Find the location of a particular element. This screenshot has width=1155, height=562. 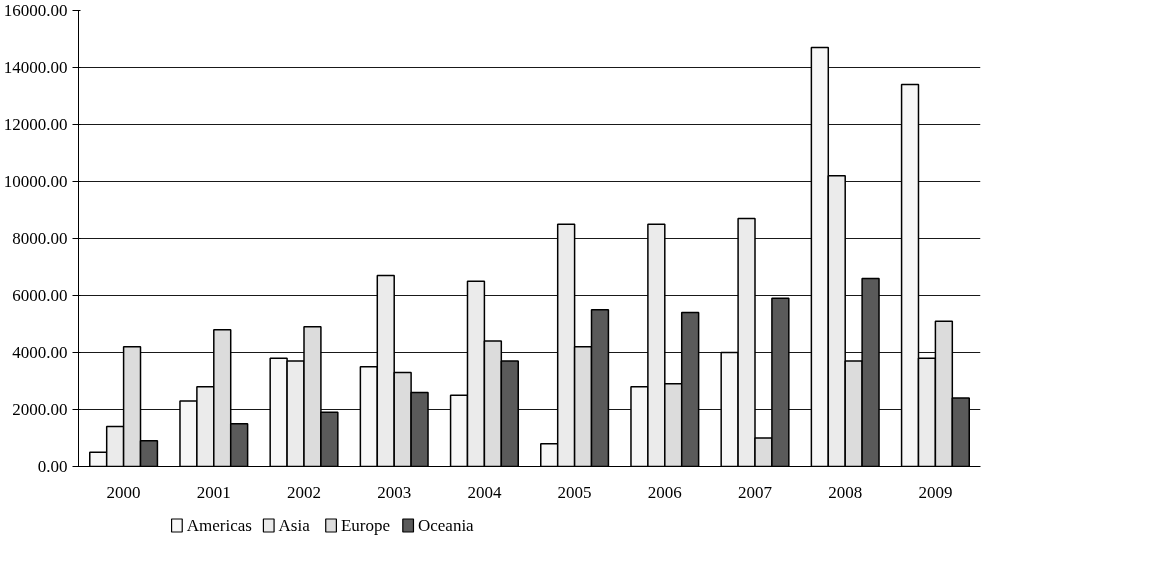

x-tick-label: 2003 is located at coordinates (394, 492).